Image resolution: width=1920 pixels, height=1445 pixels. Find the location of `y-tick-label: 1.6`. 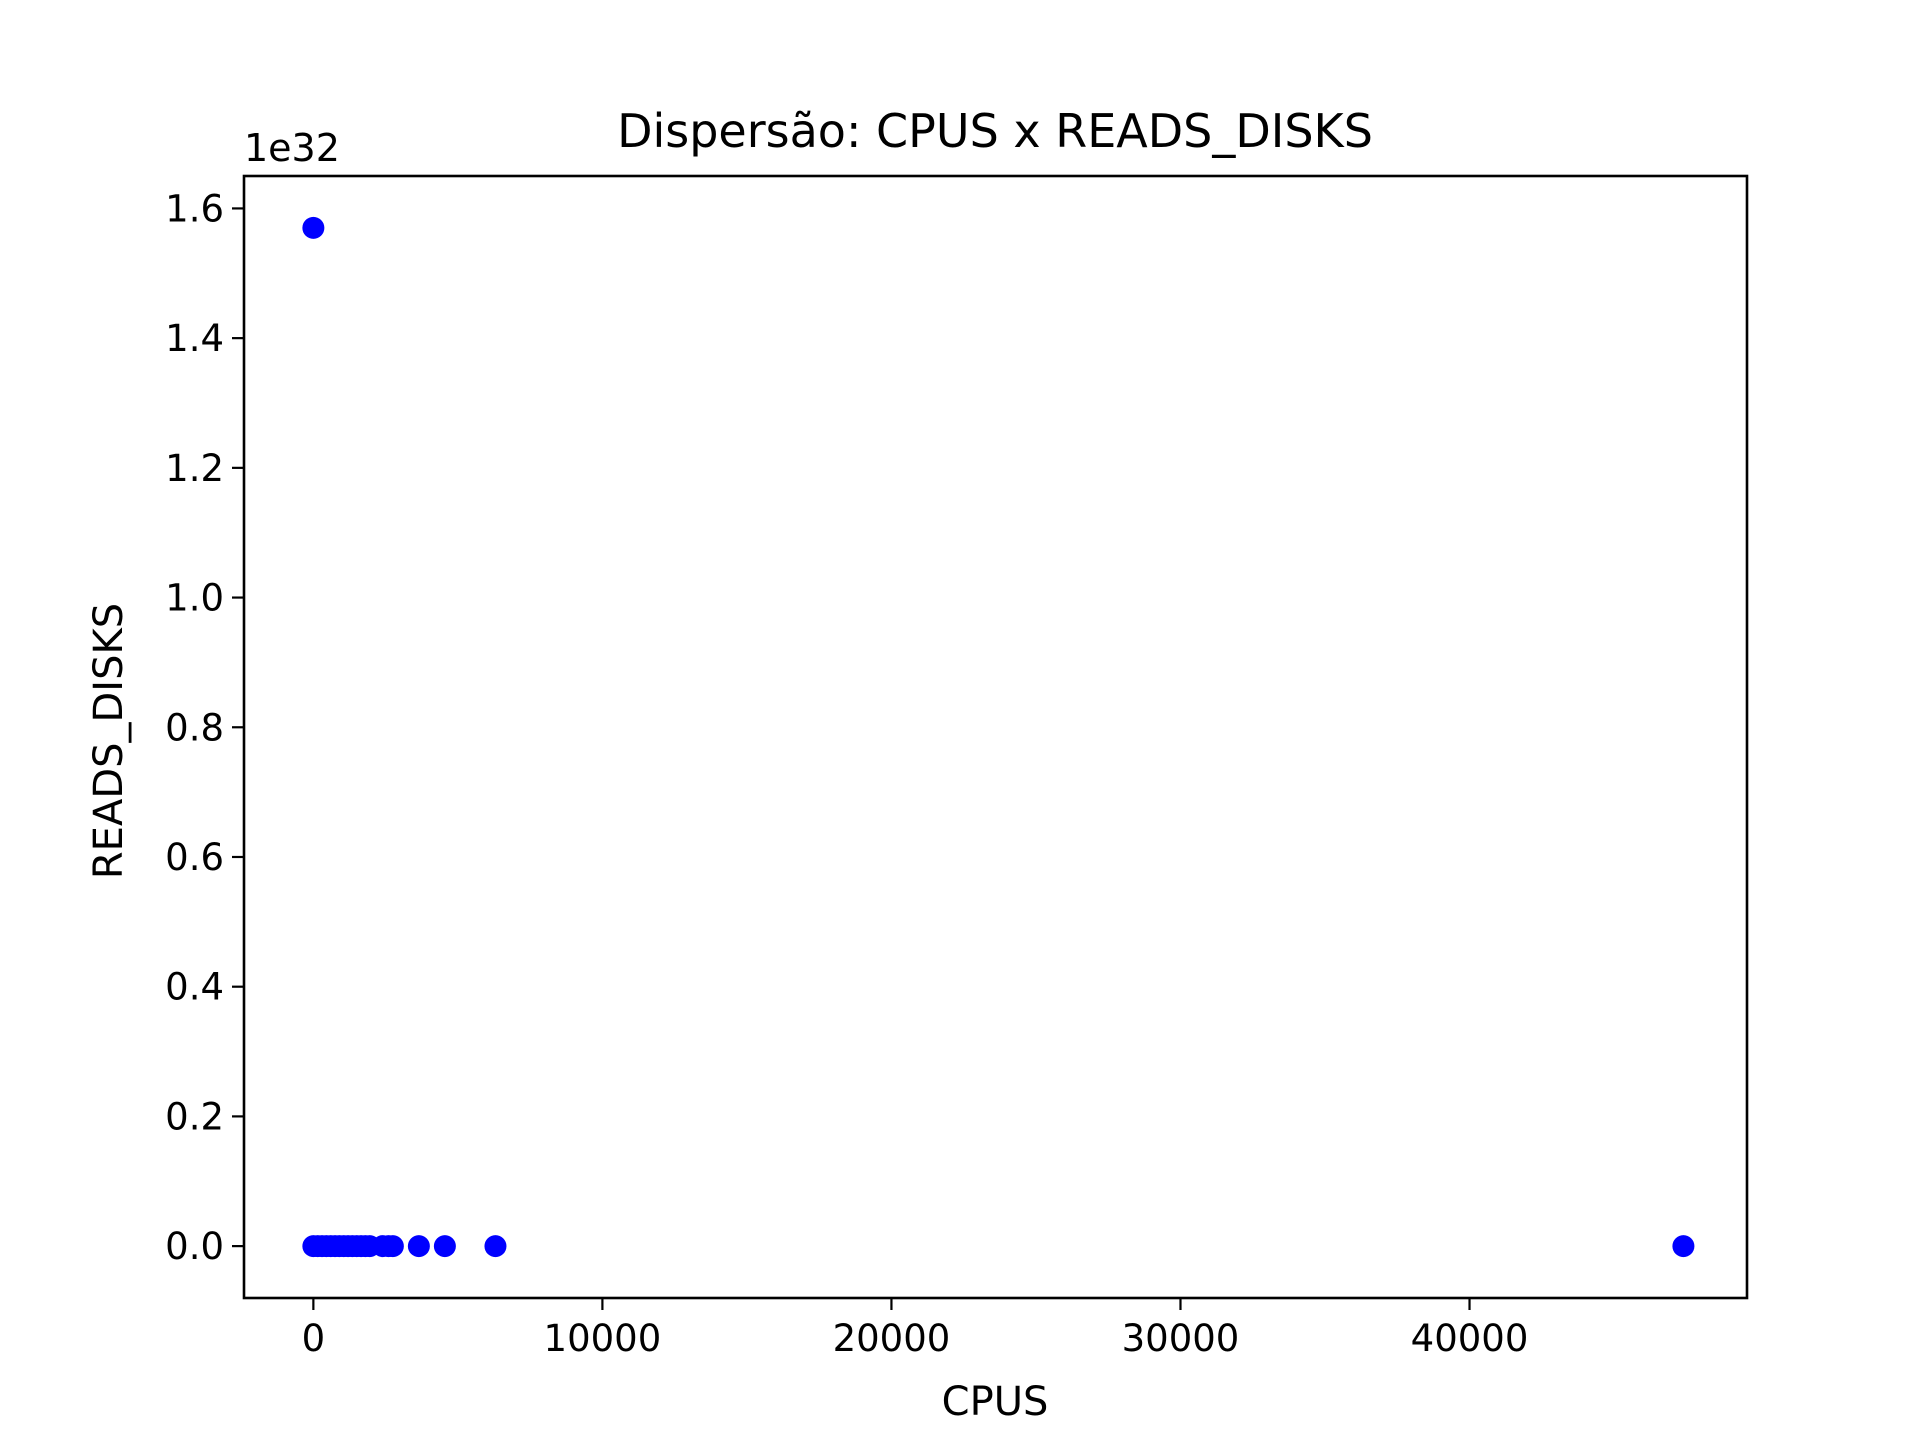

y-tick-label: 1.6 is located at coordinates (194, 208).